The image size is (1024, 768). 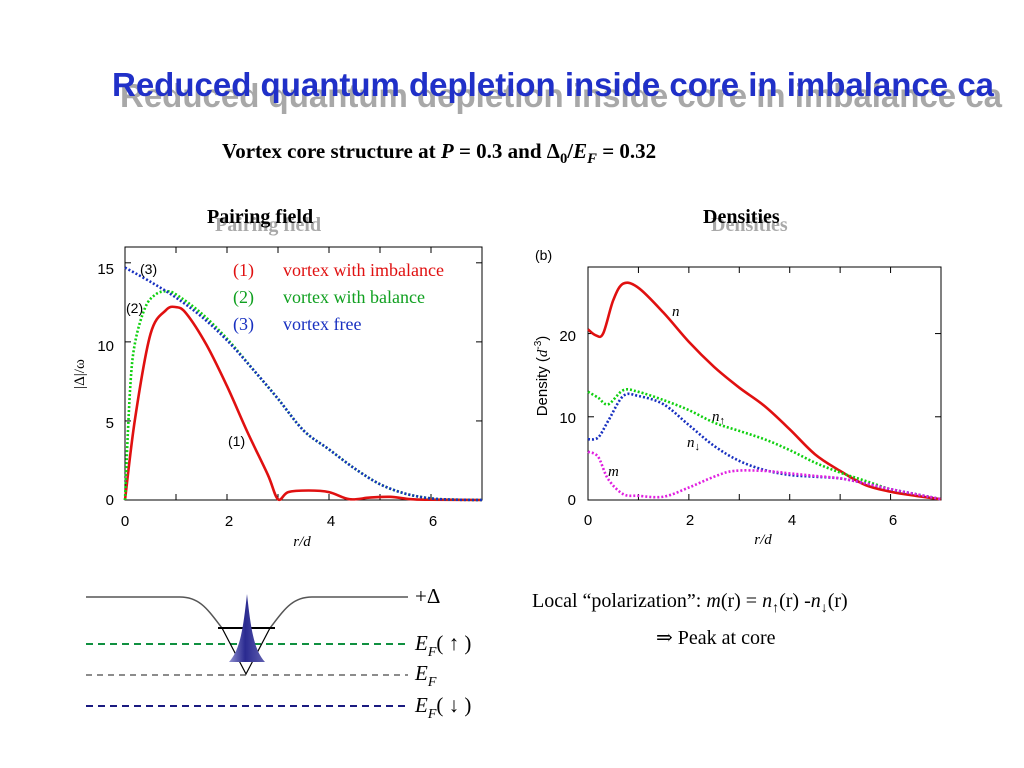 What do you see at coordinates (749, 225) in the screenshot?
I see `density-title-shadow: Densities` at bounding box center [749, 225].